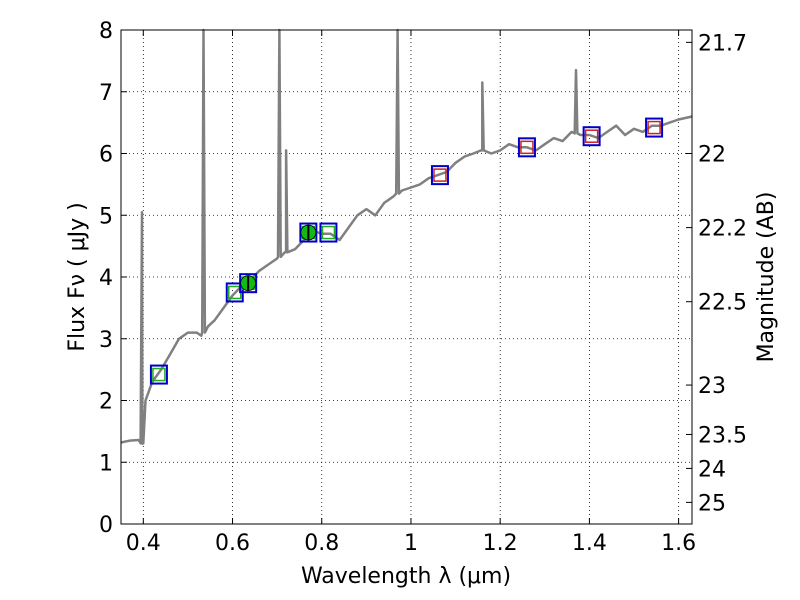 This screenshot has width=800, height=600. I want to click on y-axis-ticks: 0 1 2 3 4 5 6 7 8, so click(113, 278).